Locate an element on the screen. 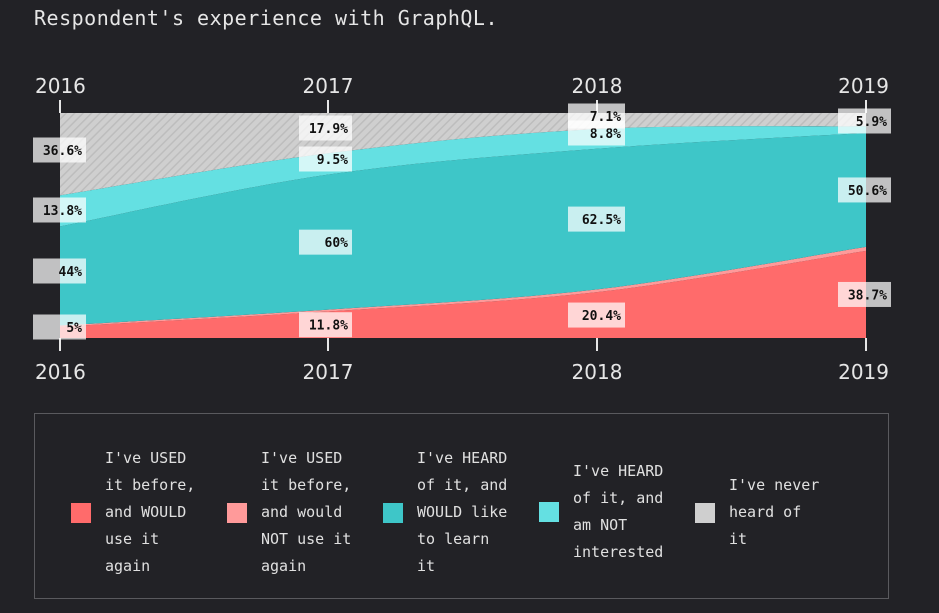  value-label: 50.6% is located at coordinates (864, 190).